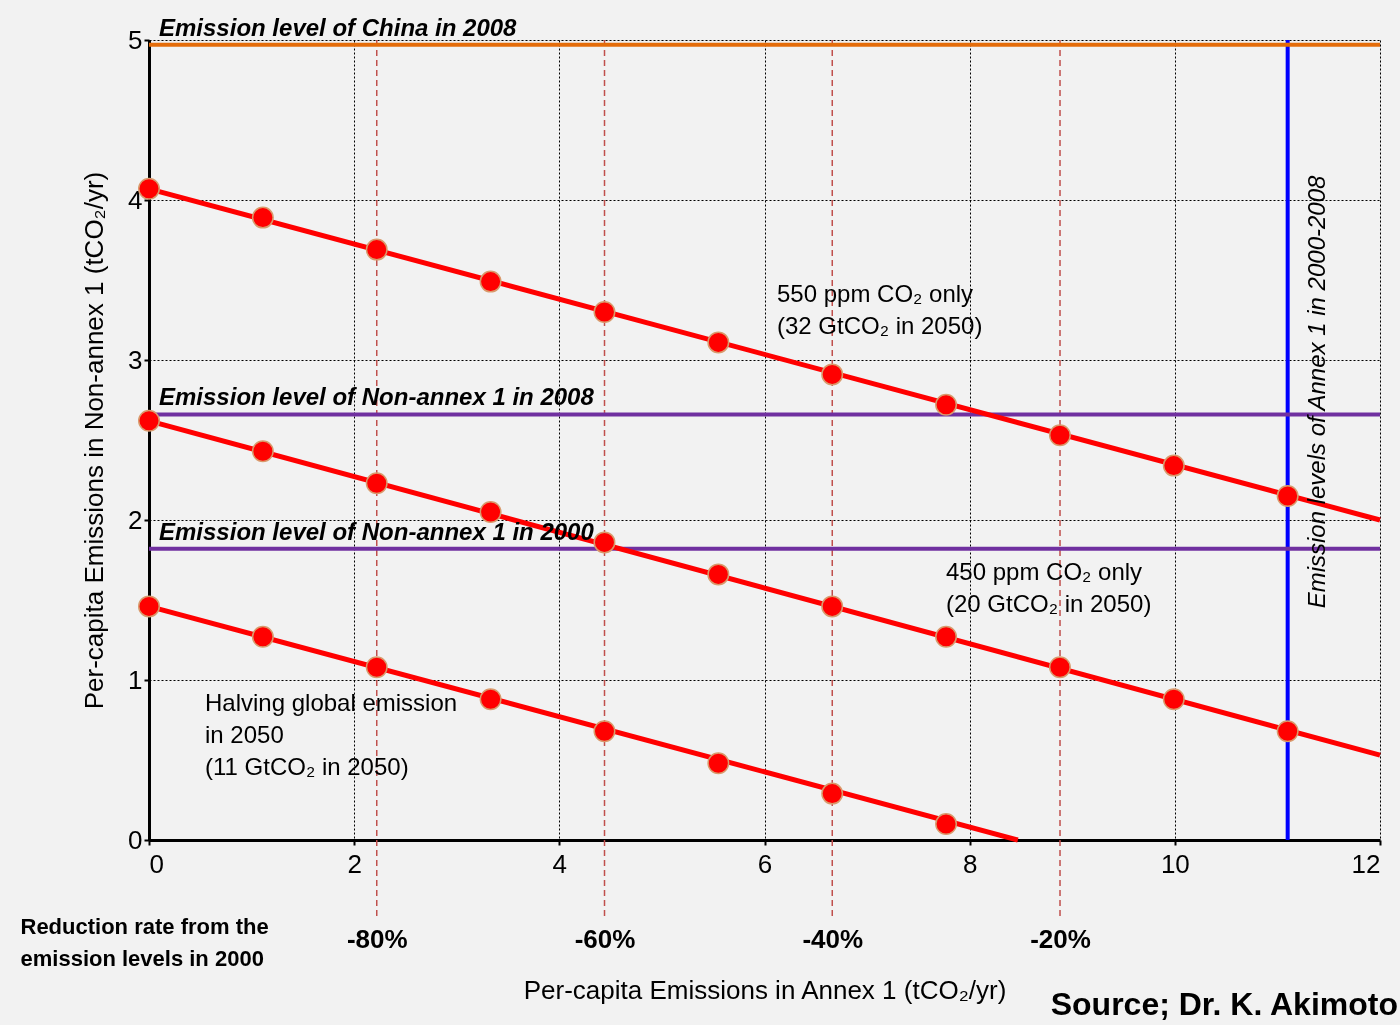 Image resolution: width=1400 pixels, height=1025 pixels. I want to click on annotation: 450 ppm CO₂ only (20 GtCO₂ in 2050), so click(1049, 587).